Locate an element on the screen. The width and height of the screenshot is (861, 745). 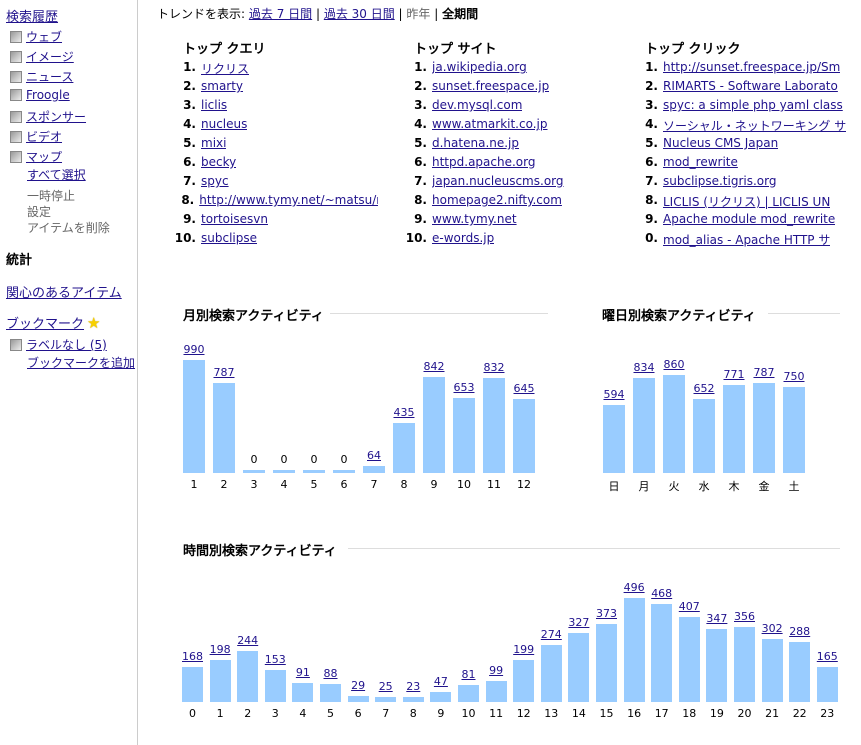
list-link: ja.wikipedia.org is located at coordinates (479, 67).